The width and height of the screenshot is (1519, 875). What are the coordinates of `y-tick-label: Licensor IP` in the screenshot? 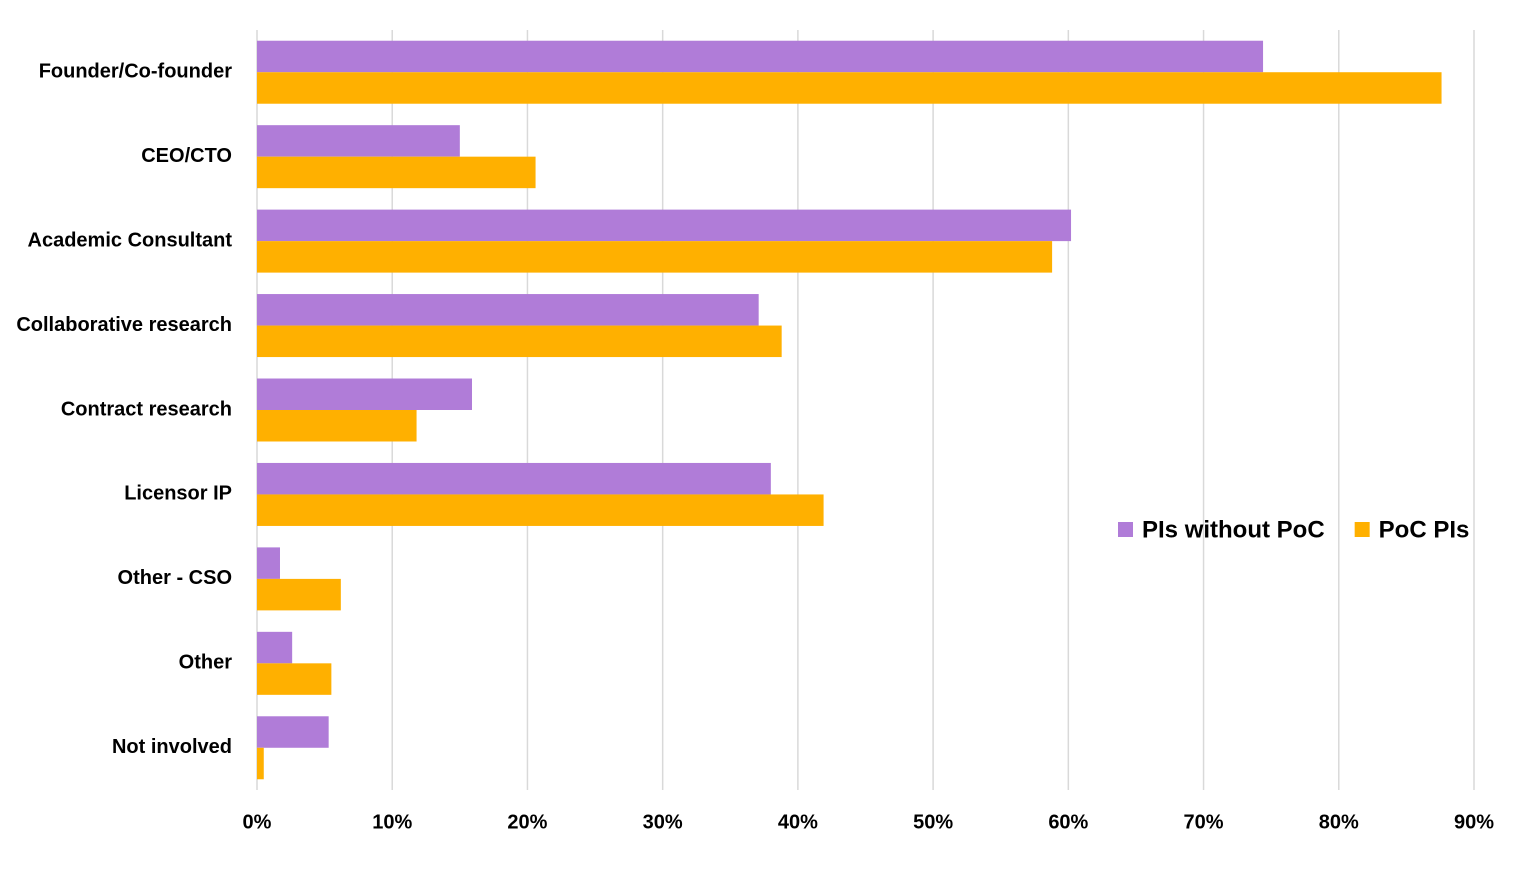 It's located at (178, 494).